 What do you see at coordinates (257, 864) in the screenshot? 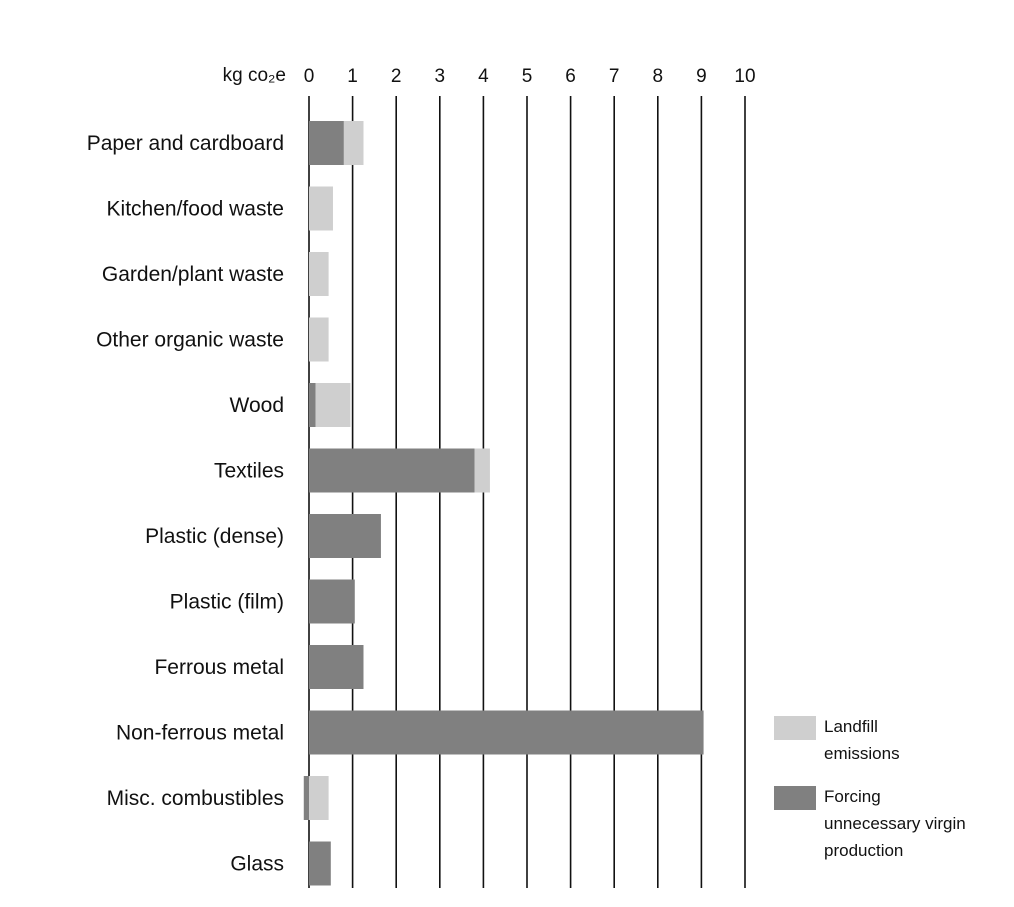
I see `category-label: Glass` at bounding box center [257, 864].